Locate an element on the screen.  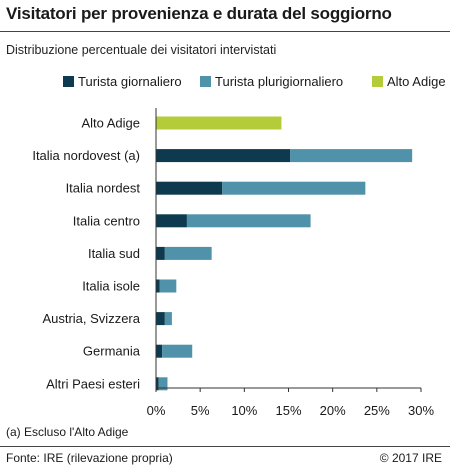
category-label-italia-sud: Italia sud is located at coordinates (114, 253).